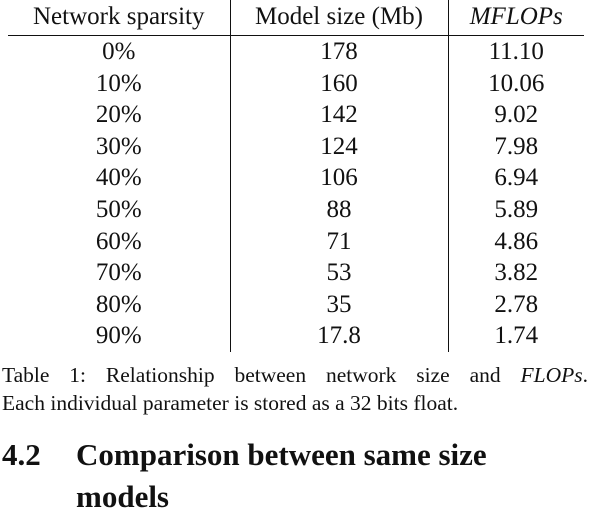 The width and height of the screenshot is (590, 518). I want to click on cell-sparsity: 80%, so click(119, 304).